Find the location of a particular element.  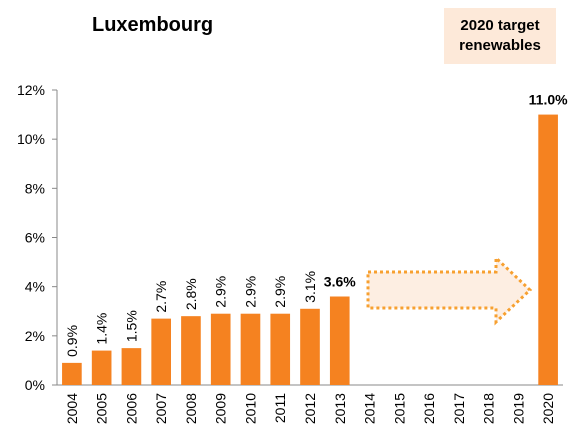

value-label: 3.1% is located at coordinates (310, 287).